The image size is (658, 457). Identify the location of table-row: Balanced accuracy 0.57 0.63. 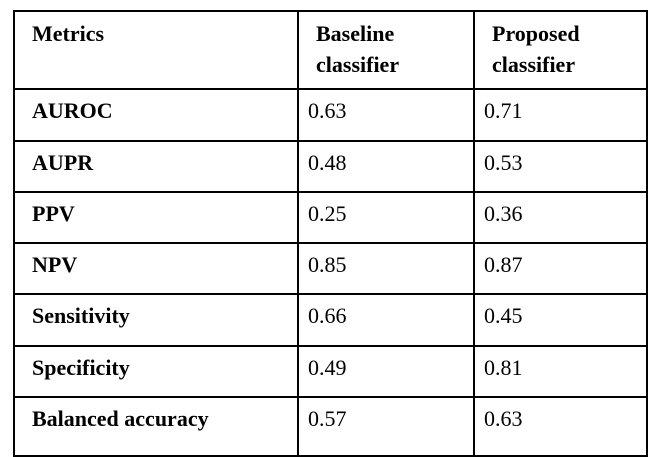
(330, 426).